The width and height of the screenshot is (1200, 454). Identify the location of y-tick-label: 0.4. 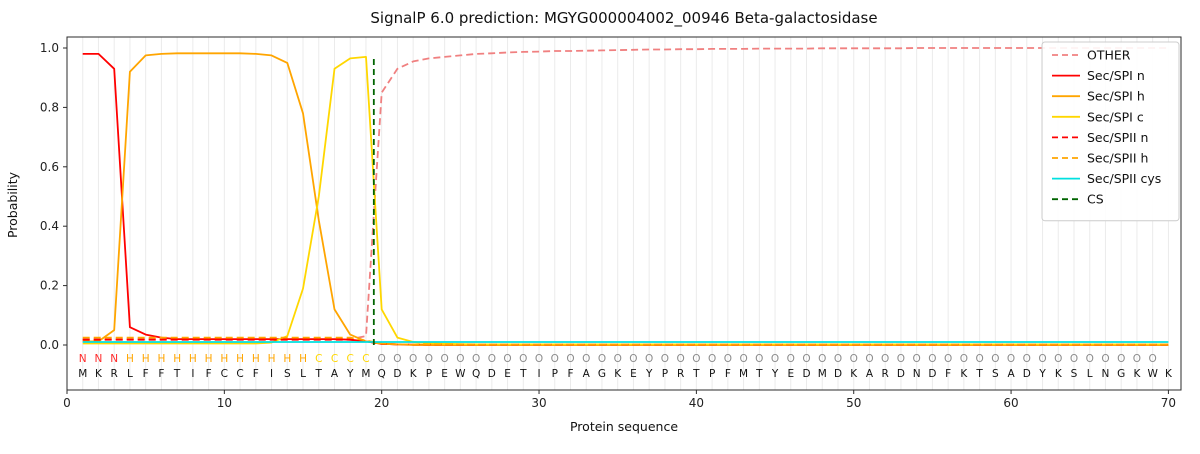
(49, 226).